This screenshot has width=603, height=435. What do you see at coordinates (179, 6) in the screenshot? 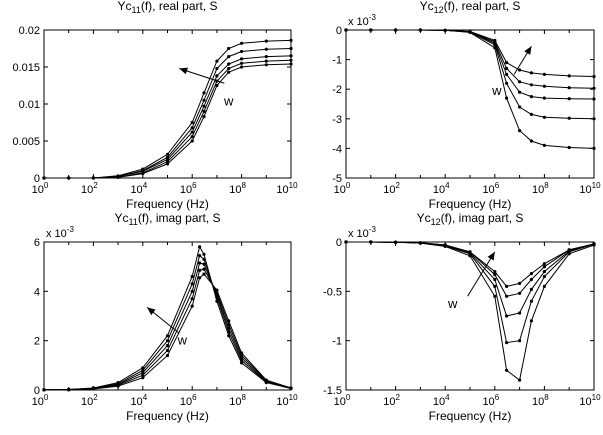
I see `title-rest: (f), real part, S` at bounding box center [179, 6].